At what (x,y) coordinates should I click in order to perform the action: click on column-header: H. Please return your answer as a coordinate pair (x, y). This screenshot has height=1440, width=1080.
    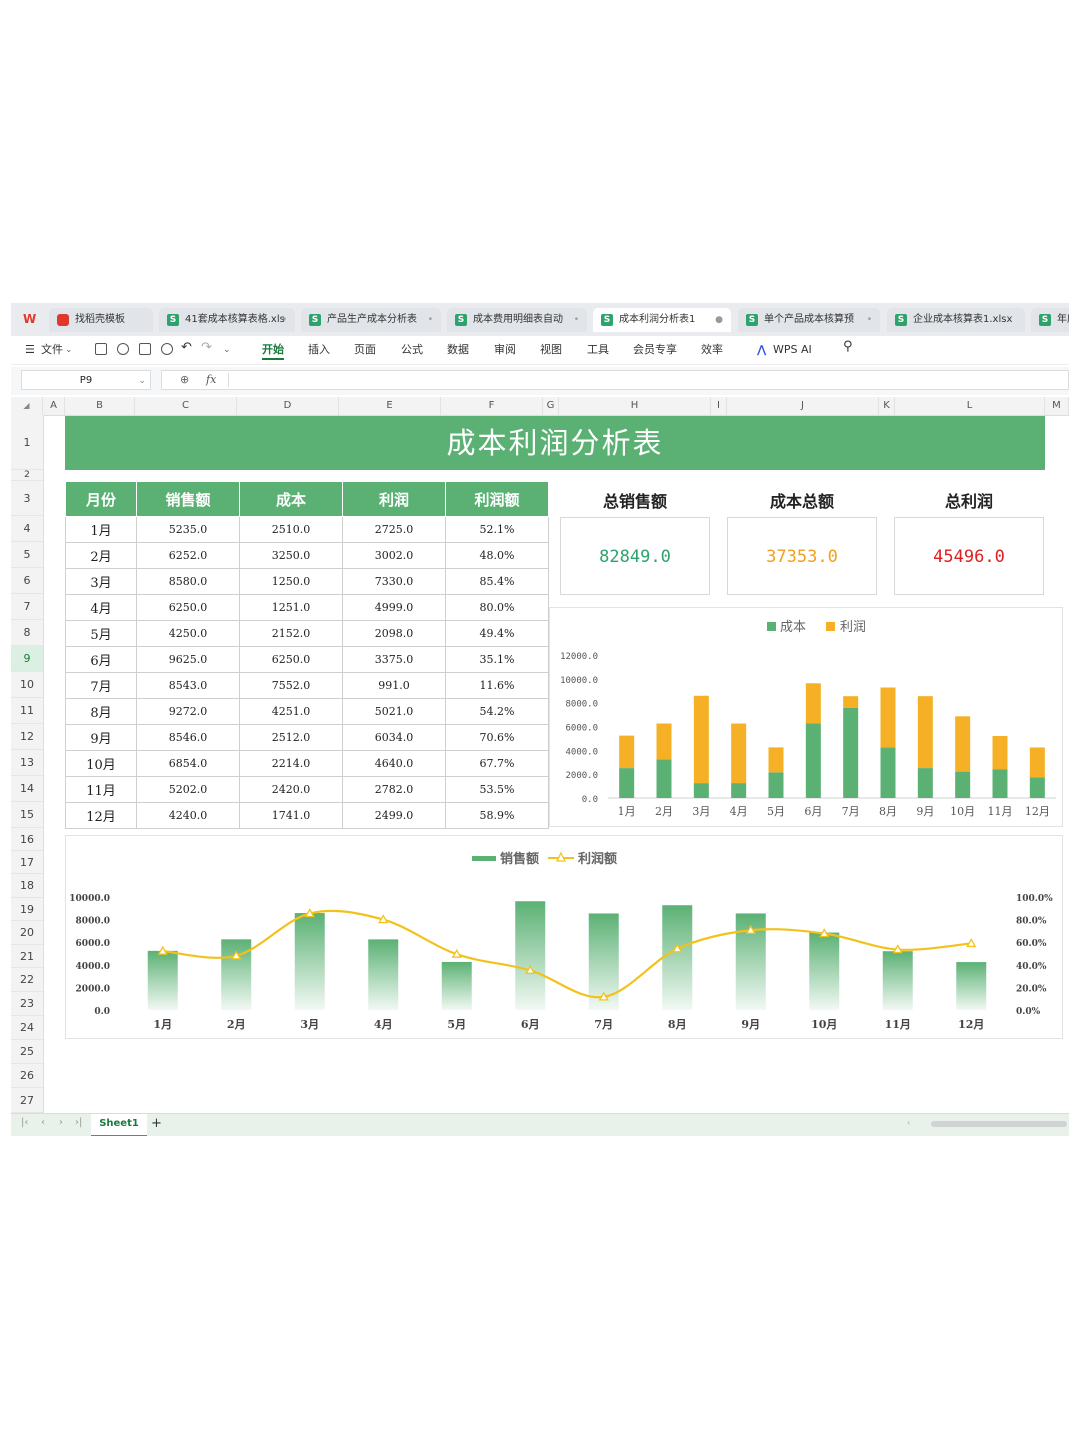
    Looking at the image, I should click on (635, 406).